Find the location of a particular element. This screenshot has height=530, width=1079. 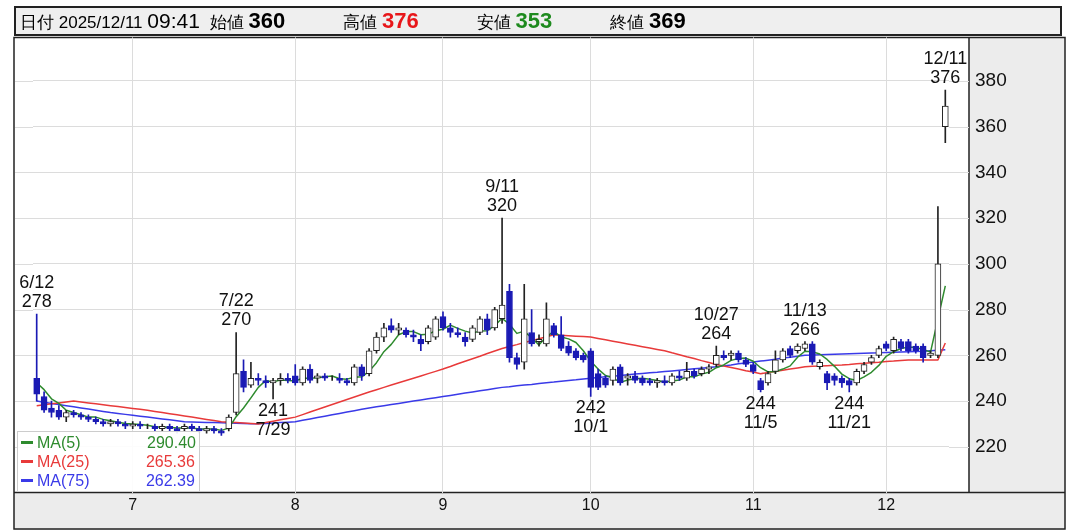

y-tick-label: 240 is located at coordinates (991, 400).